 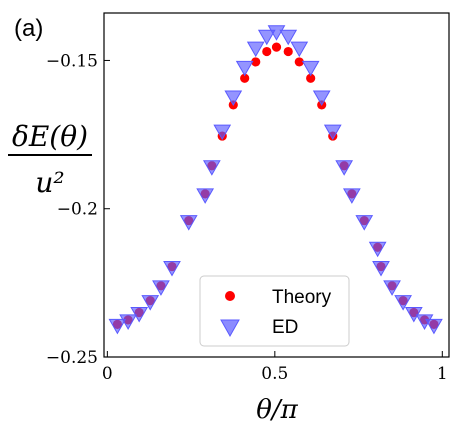 I want to click on x-tick-label: 0, so click(x=107, y=374).